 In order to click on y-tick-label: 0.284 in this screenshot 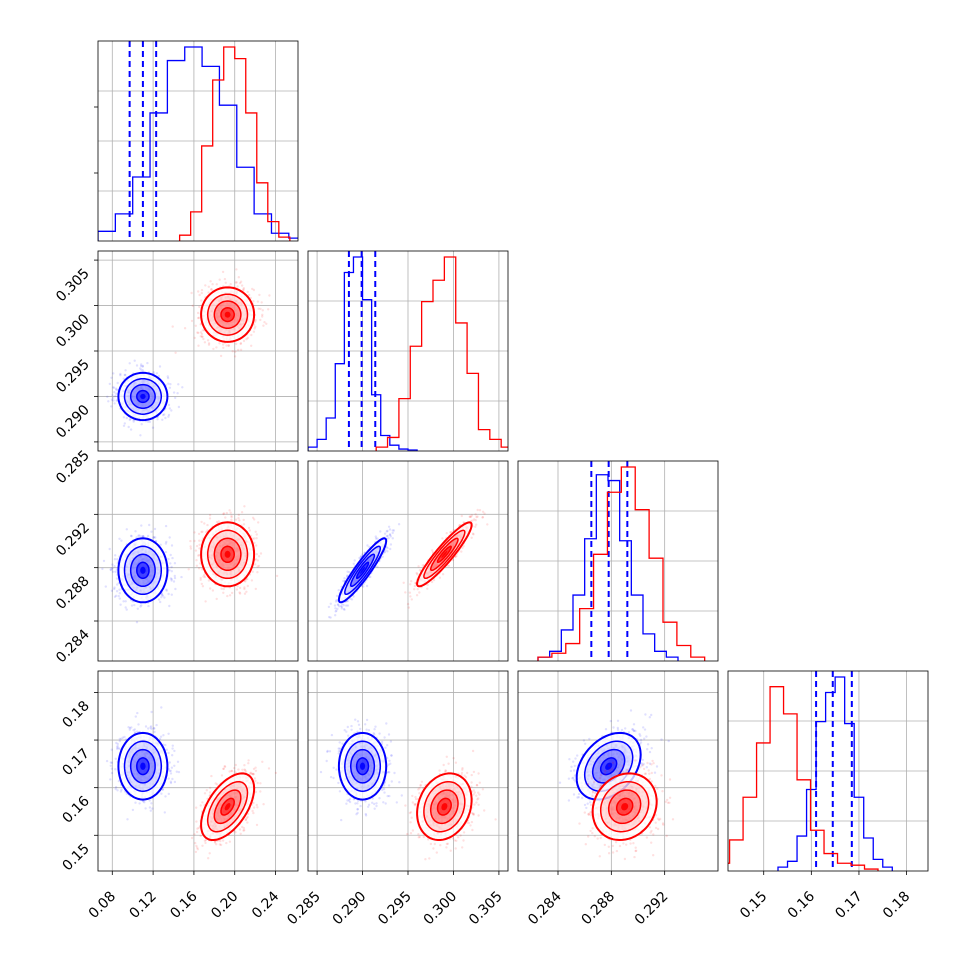, I will do `click(73, 646)`.